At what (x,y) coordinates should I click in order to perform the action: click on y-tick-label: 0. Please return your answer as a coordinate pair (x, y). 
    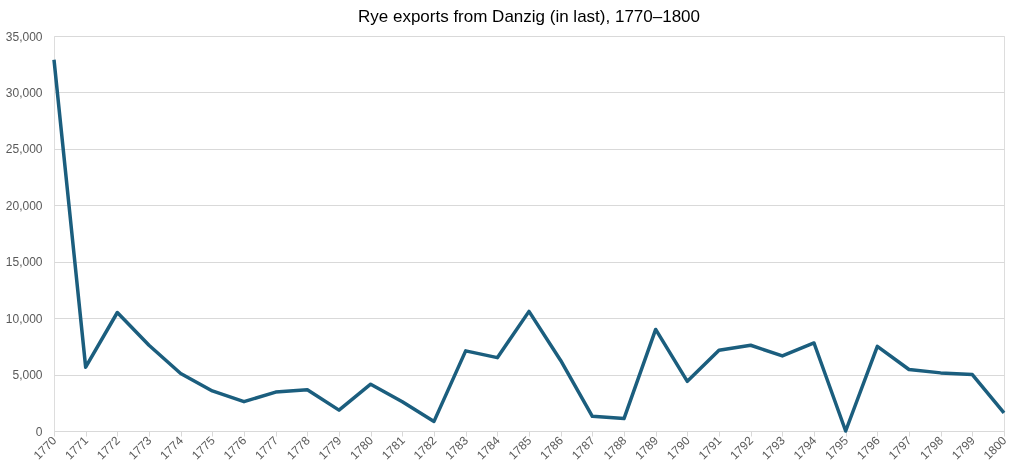
    Looking at the image, I should click on (39, 431).